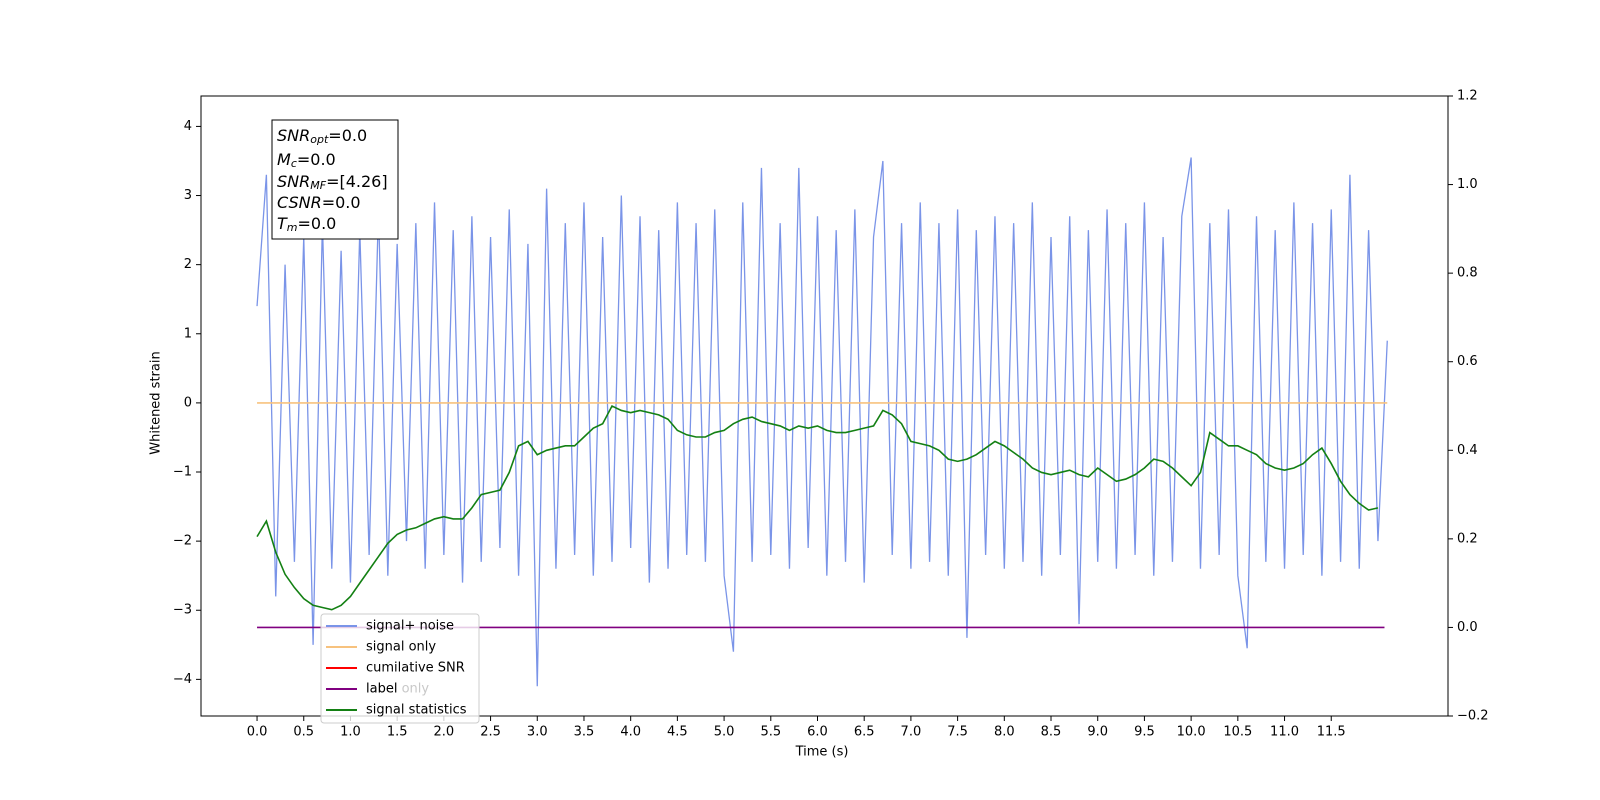  What do you see at coordinates (1004, 732) in the screenshot?
I see `x-tick-label: 8.0` at bounding box center [1004, 732].